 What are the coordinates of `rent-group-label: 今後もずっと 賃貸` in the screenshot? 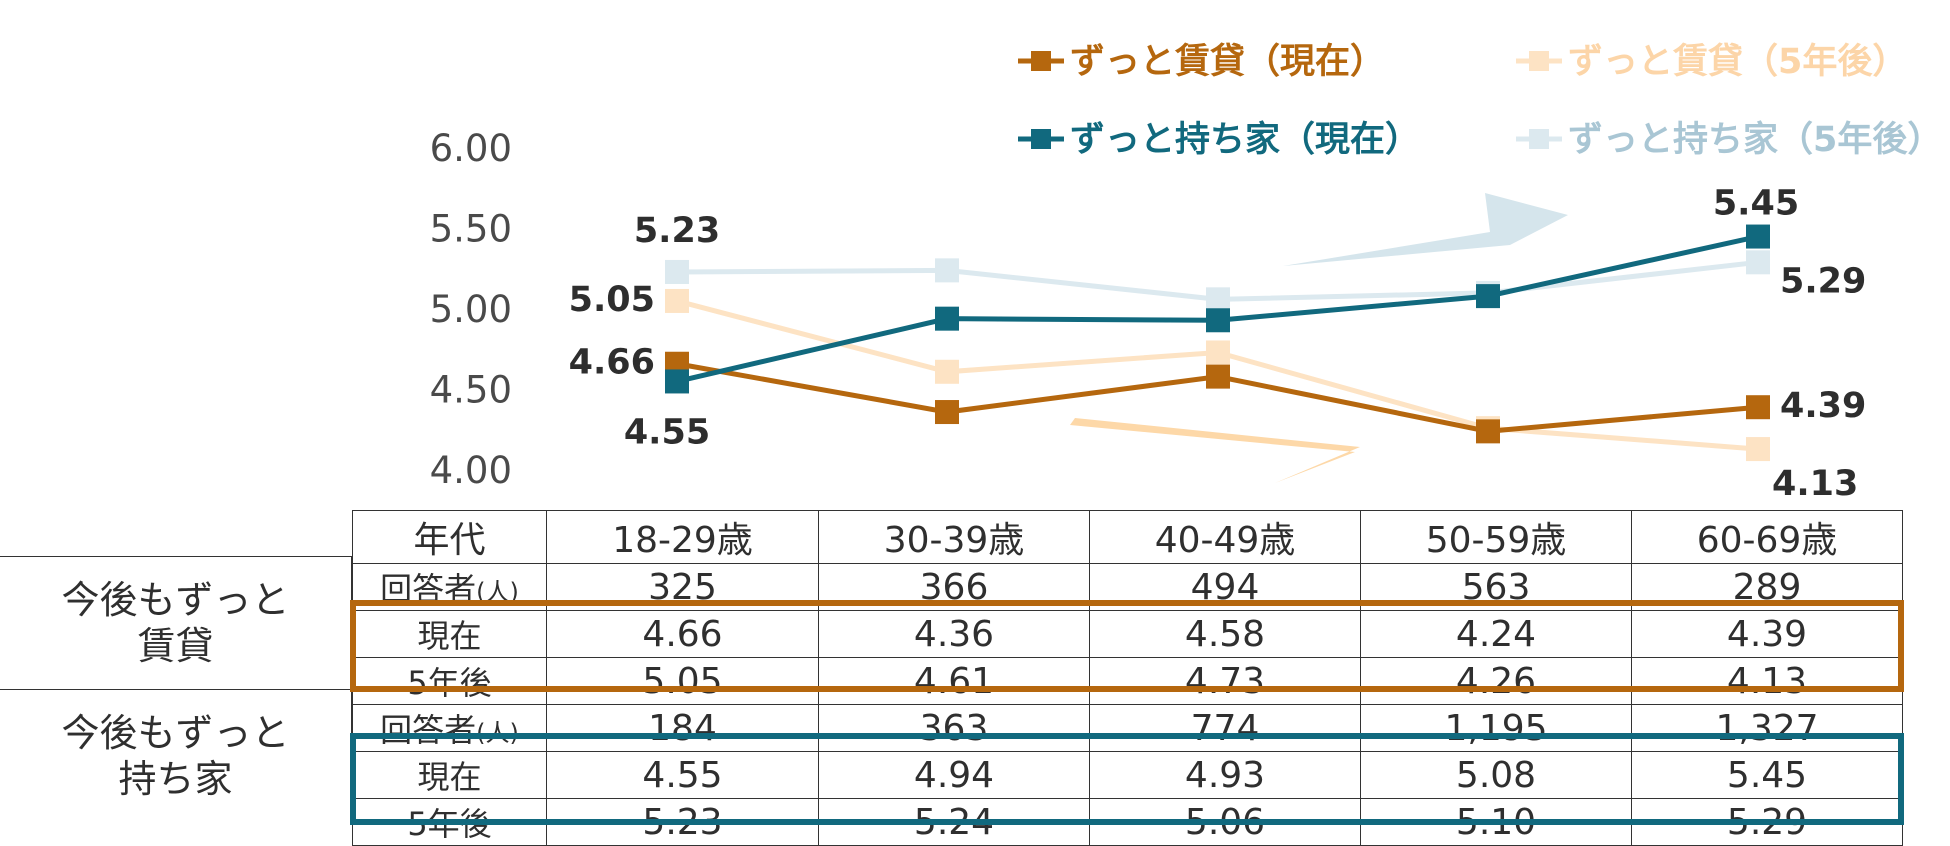 It's located at (176, 622).